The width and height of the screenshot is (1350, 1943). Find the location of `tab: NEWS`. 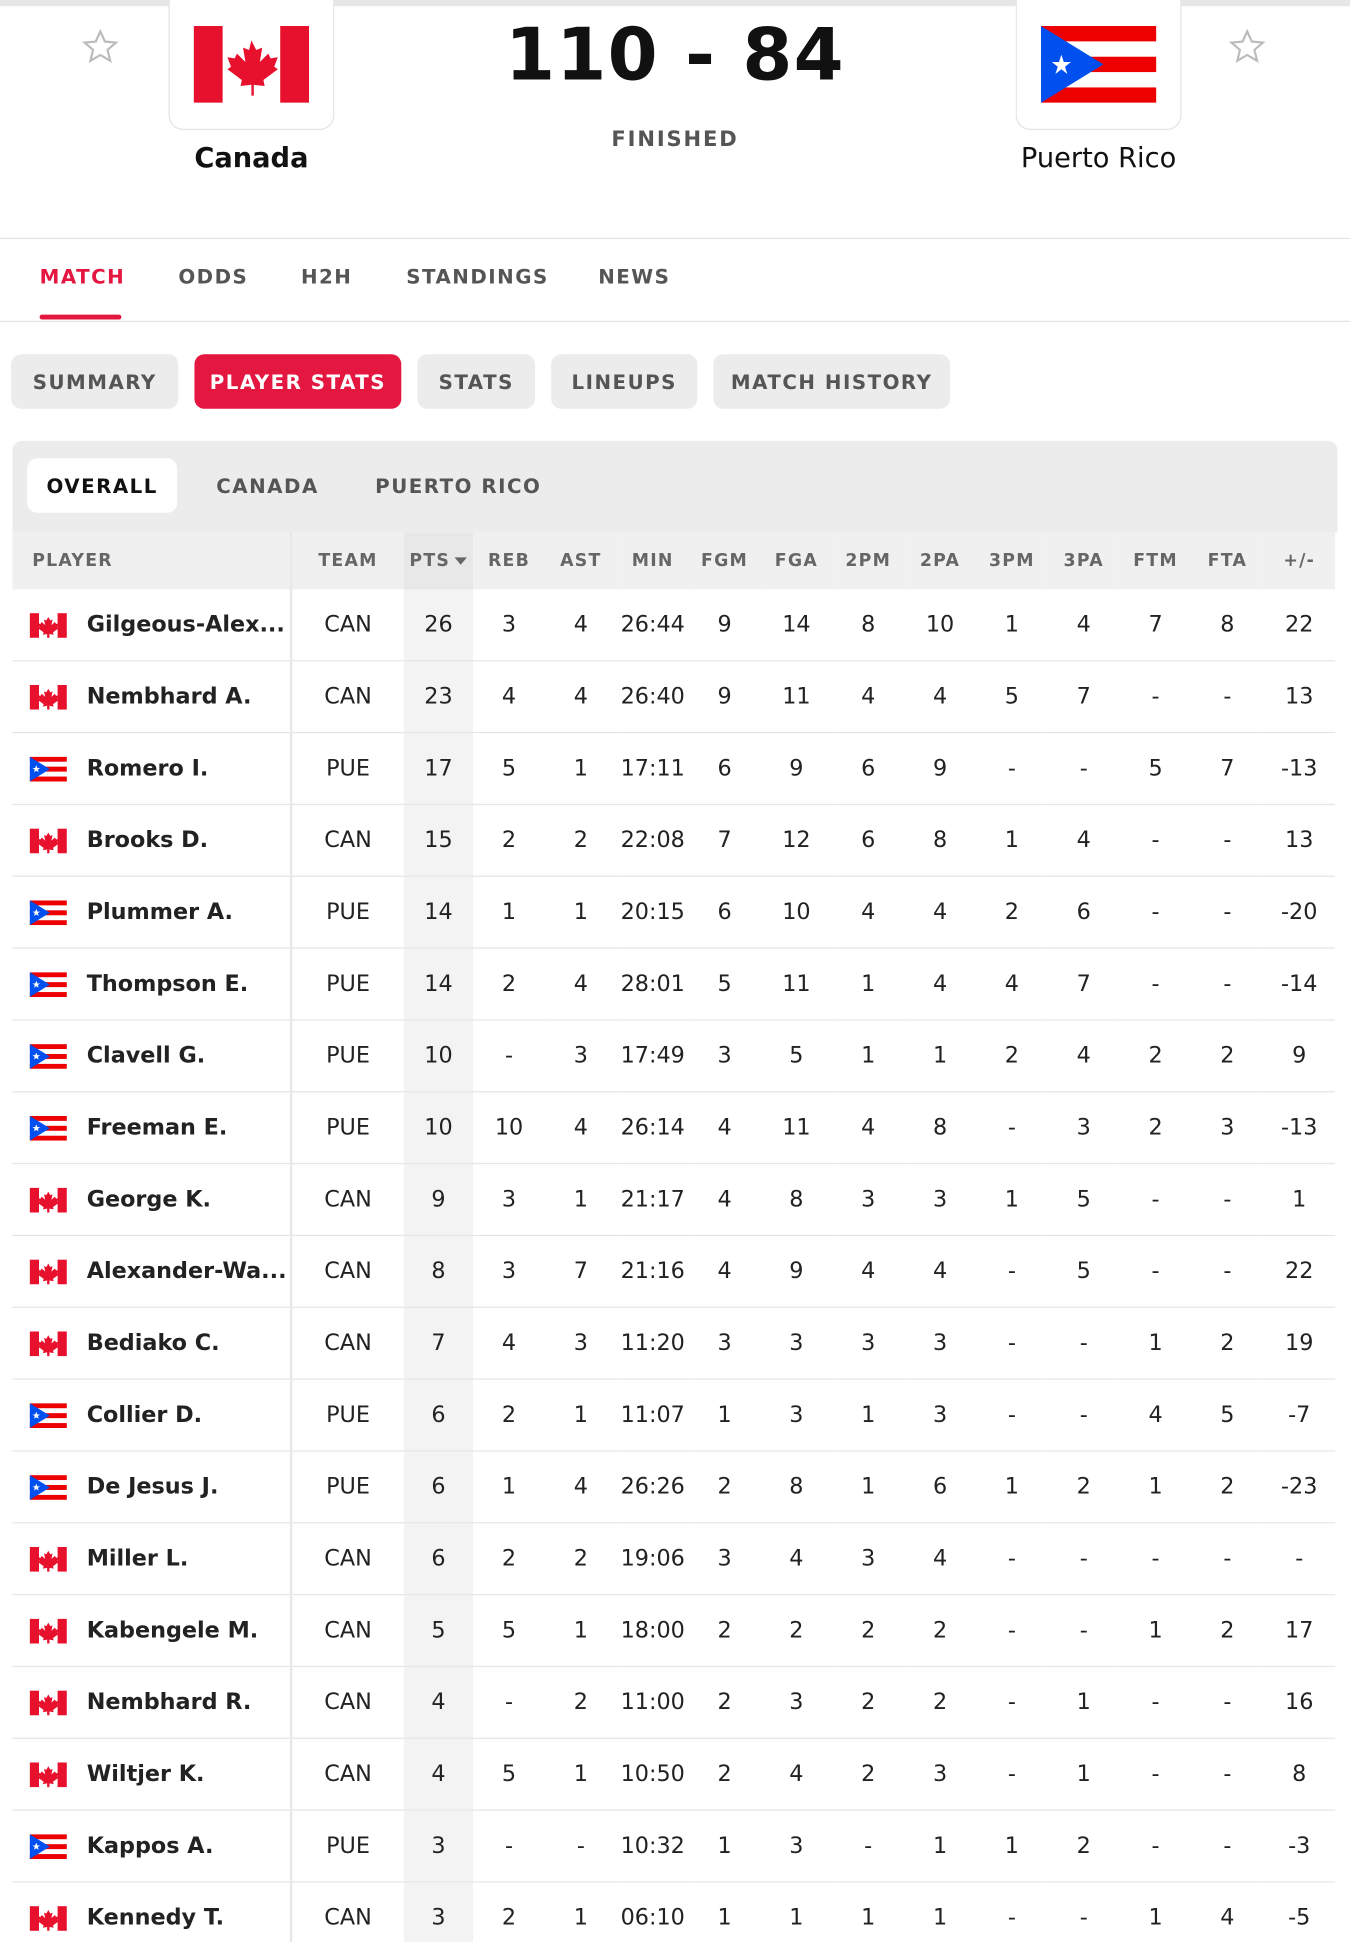

tab: NEWS is located at coordinates (634, 277).